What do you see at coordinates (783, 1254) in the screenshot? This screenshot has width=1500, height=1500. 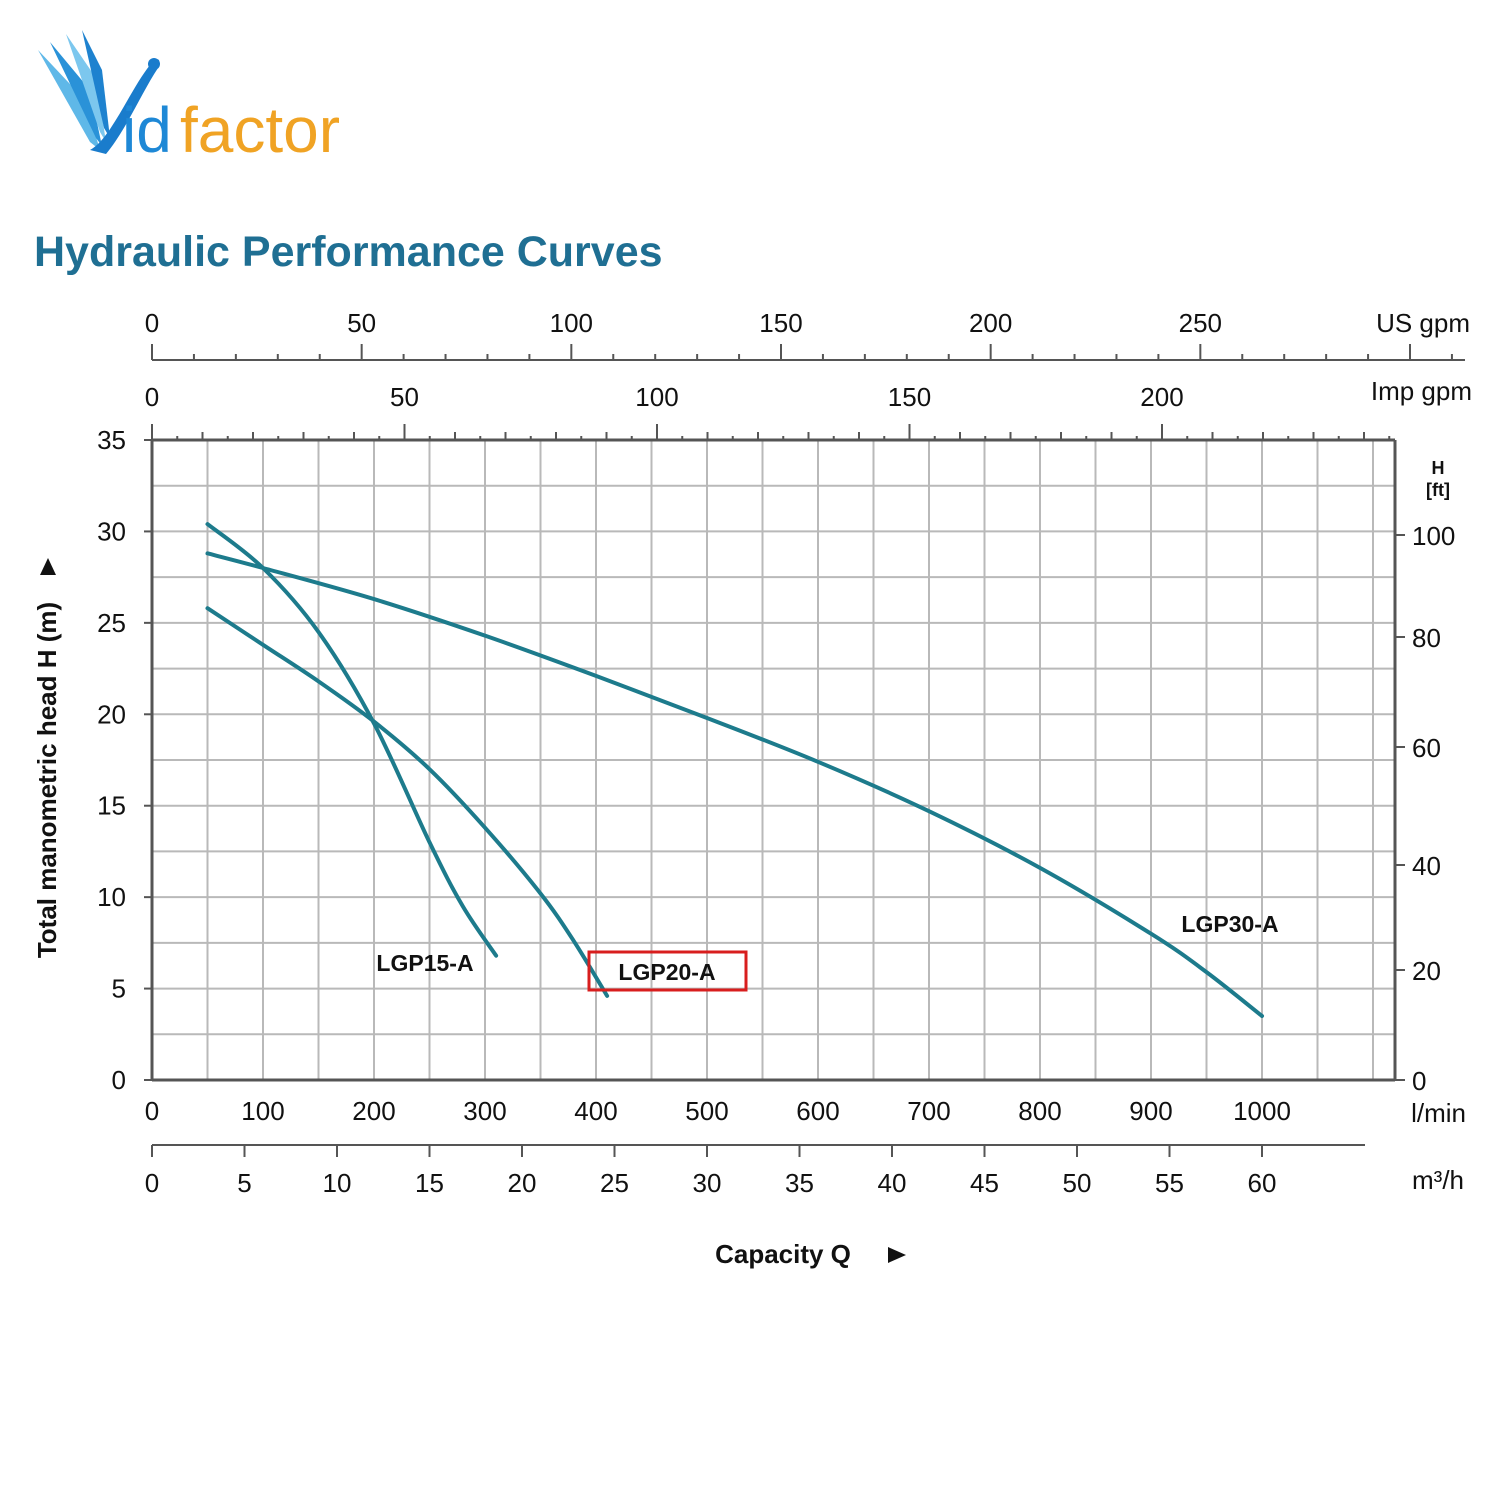 I see `x-axis-title: Capacity Q` at bounding box center [783, 1254].